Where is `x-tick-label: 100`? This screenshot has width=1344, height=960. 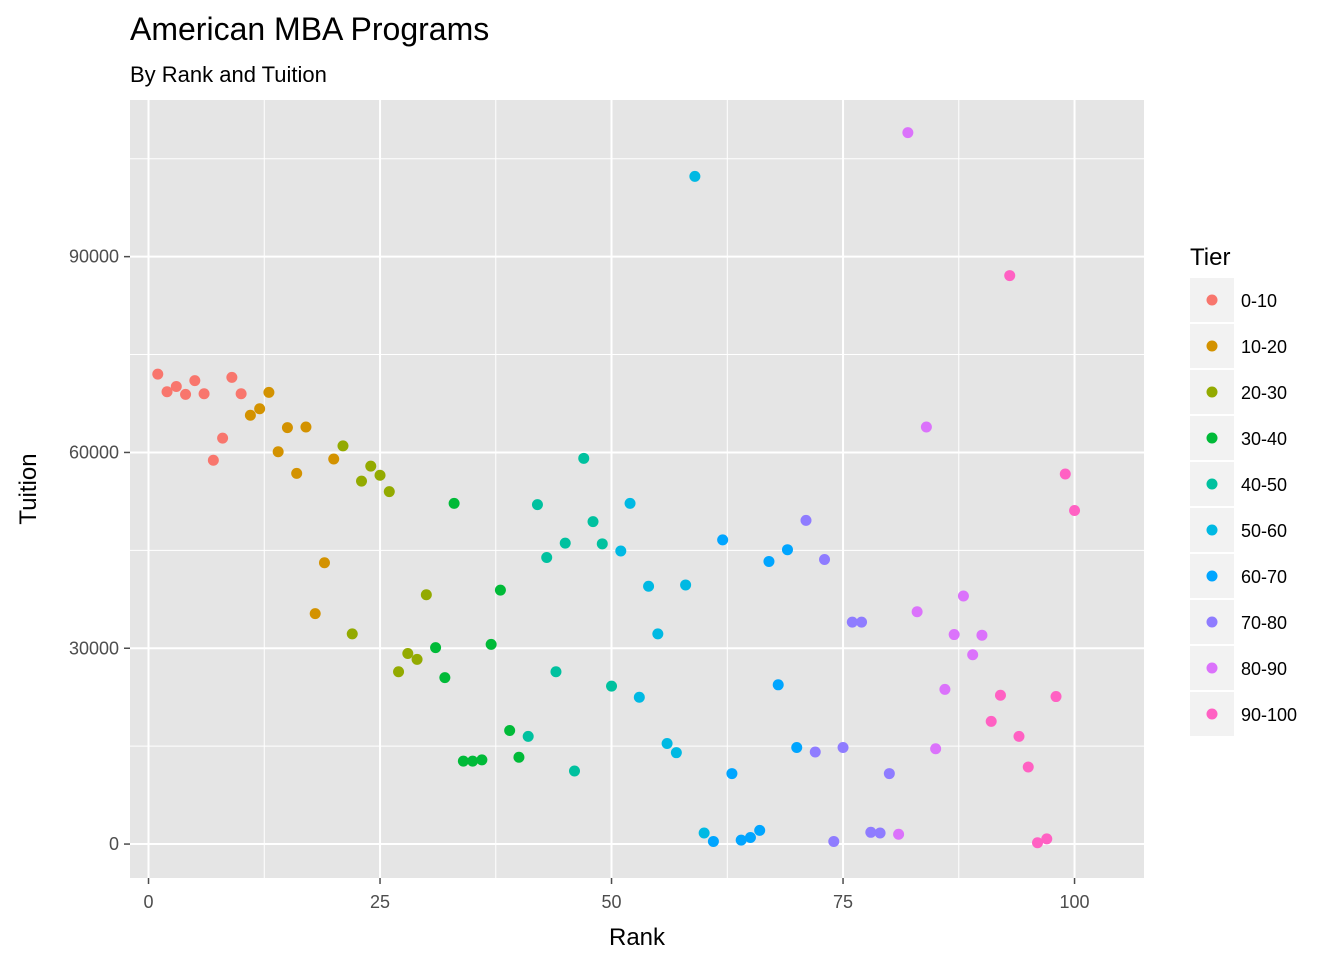
x-tick-label: 100 is located at coordinates (1075, 902).